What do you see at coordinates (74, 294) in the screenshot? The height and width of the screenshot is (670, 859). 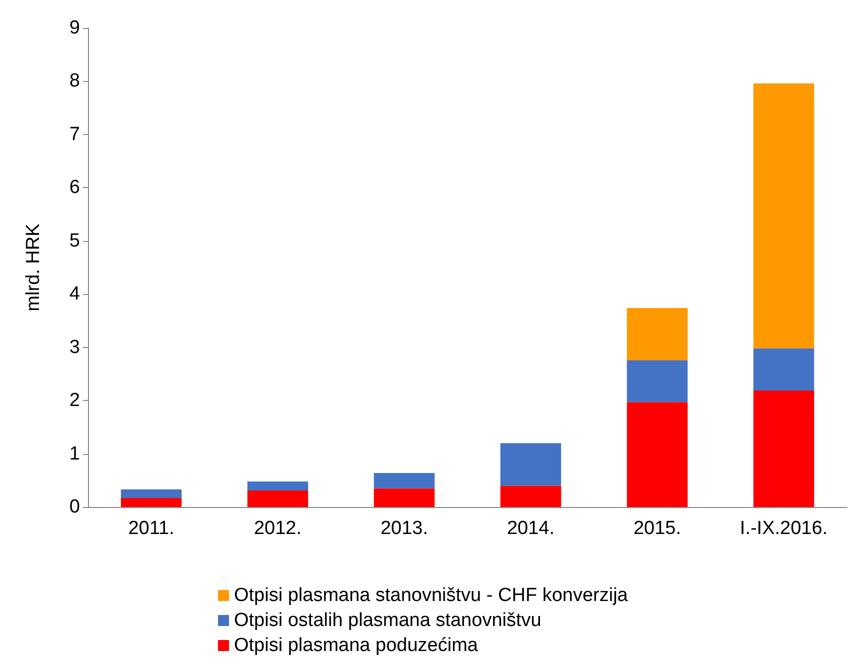 I see `y-tick-label: 4` at bounding box center [74, 294].